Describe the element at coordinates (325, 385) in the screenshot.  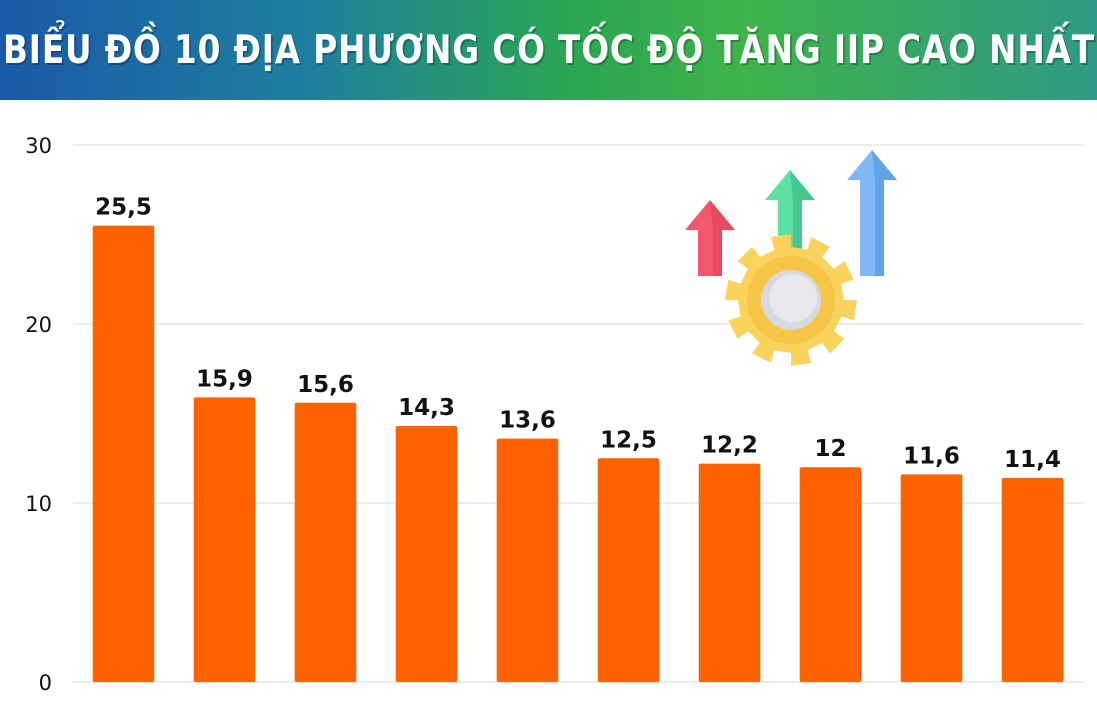
I see `bar-value-label: 15,6` at that location.